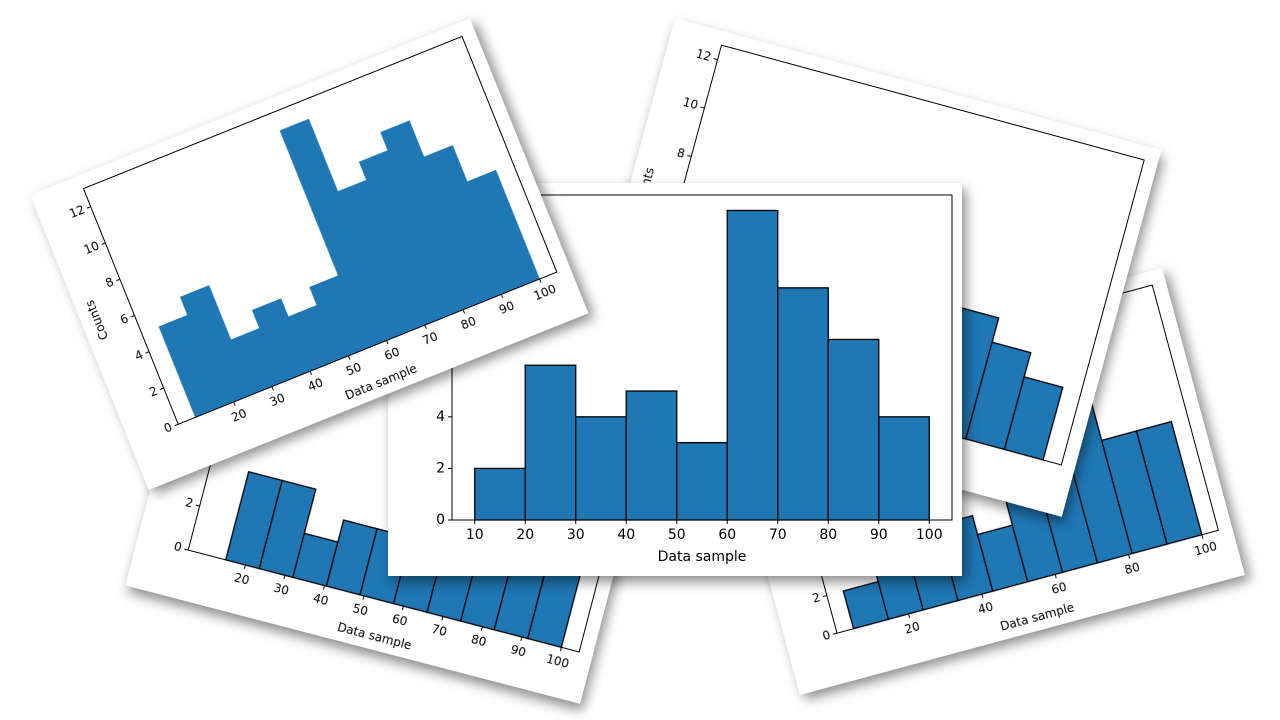 This screenshot has width=1280, height=720. What do you see at coordinates (680, 153) in the screenshot?
I see `y-tick-label: 8` at bounding box center [680, 153].